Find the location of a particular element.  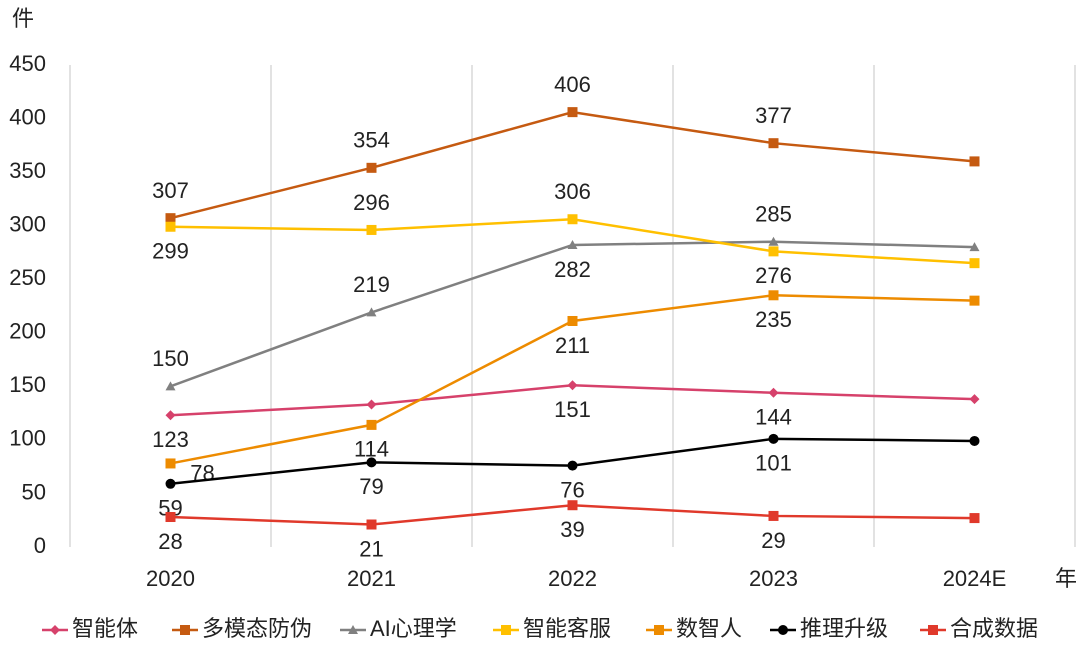

legend-label: 合成数据 is located at coordinates (994, 628).